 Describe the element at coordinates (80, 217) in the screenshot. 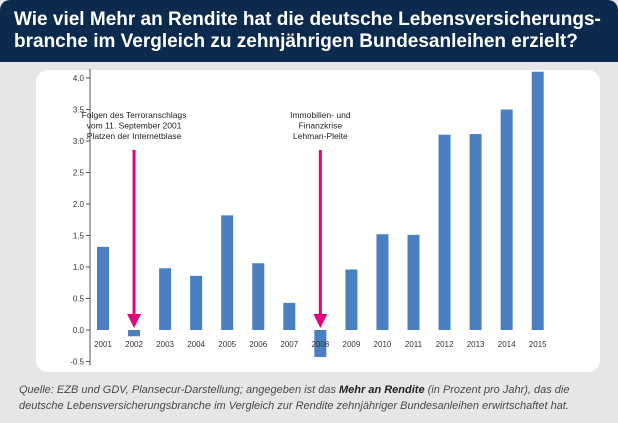

I see `y-axis: 4.0 3.5 3.0 2.5 2.0 1.5 1.0 0.5 0.0 -0.5` at that location.